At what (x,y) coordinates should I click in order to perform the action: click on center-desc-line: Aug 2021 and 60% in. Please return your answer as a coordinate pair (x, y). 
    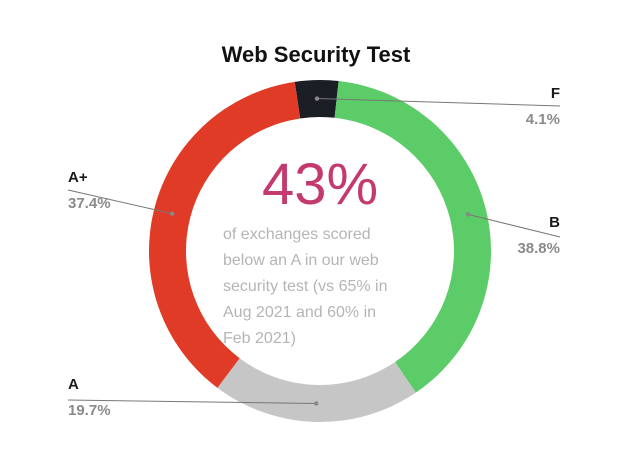
    Looking at the image, I should click on (299, 312).